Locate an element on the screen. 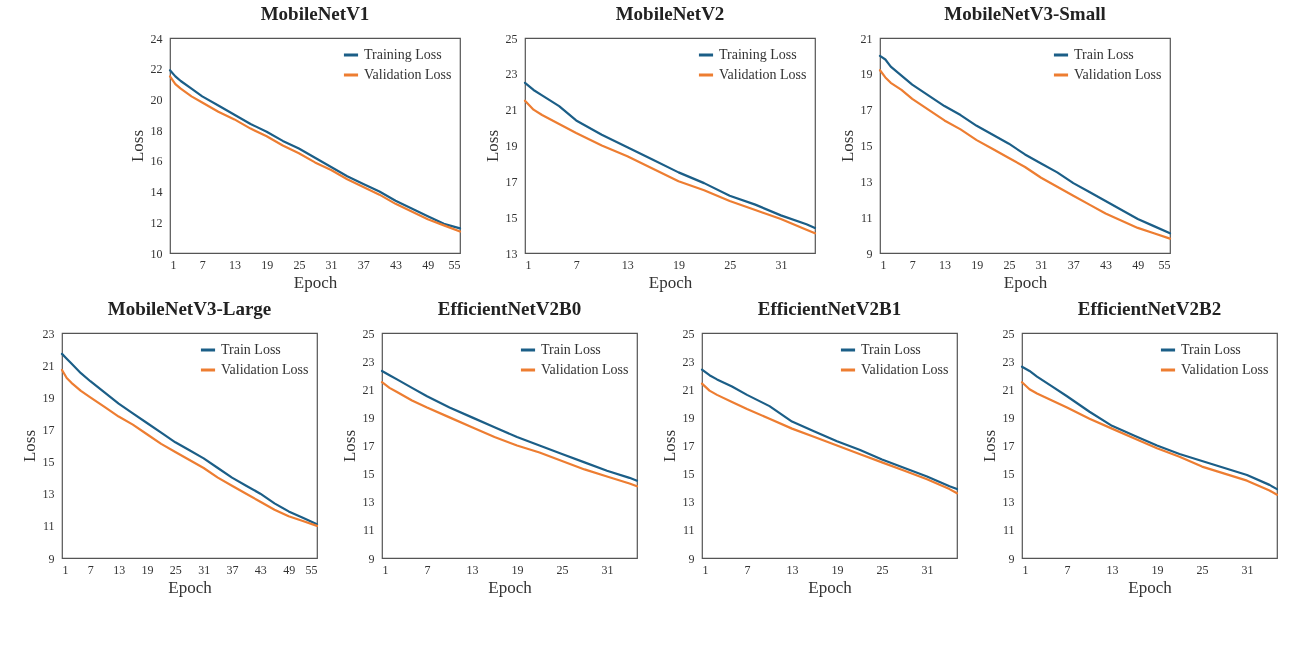 This screenshot has height=646, width=1306. y-tick-label: 22 is located at coordinates (156, 69).